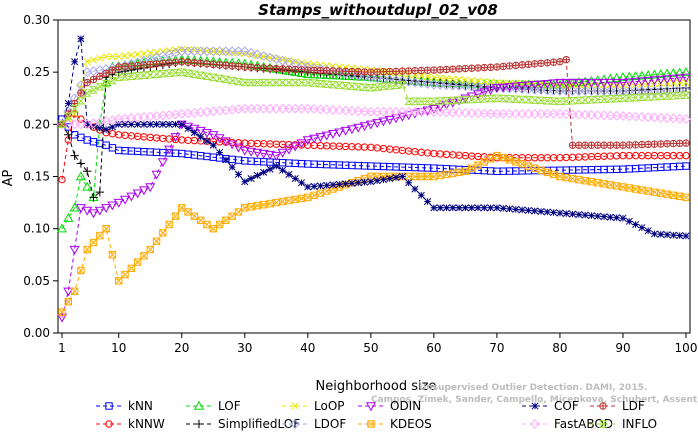 This screenshot has width=698, height=434. I want to click on legend-label-lof: LOF, so click(229, 406).